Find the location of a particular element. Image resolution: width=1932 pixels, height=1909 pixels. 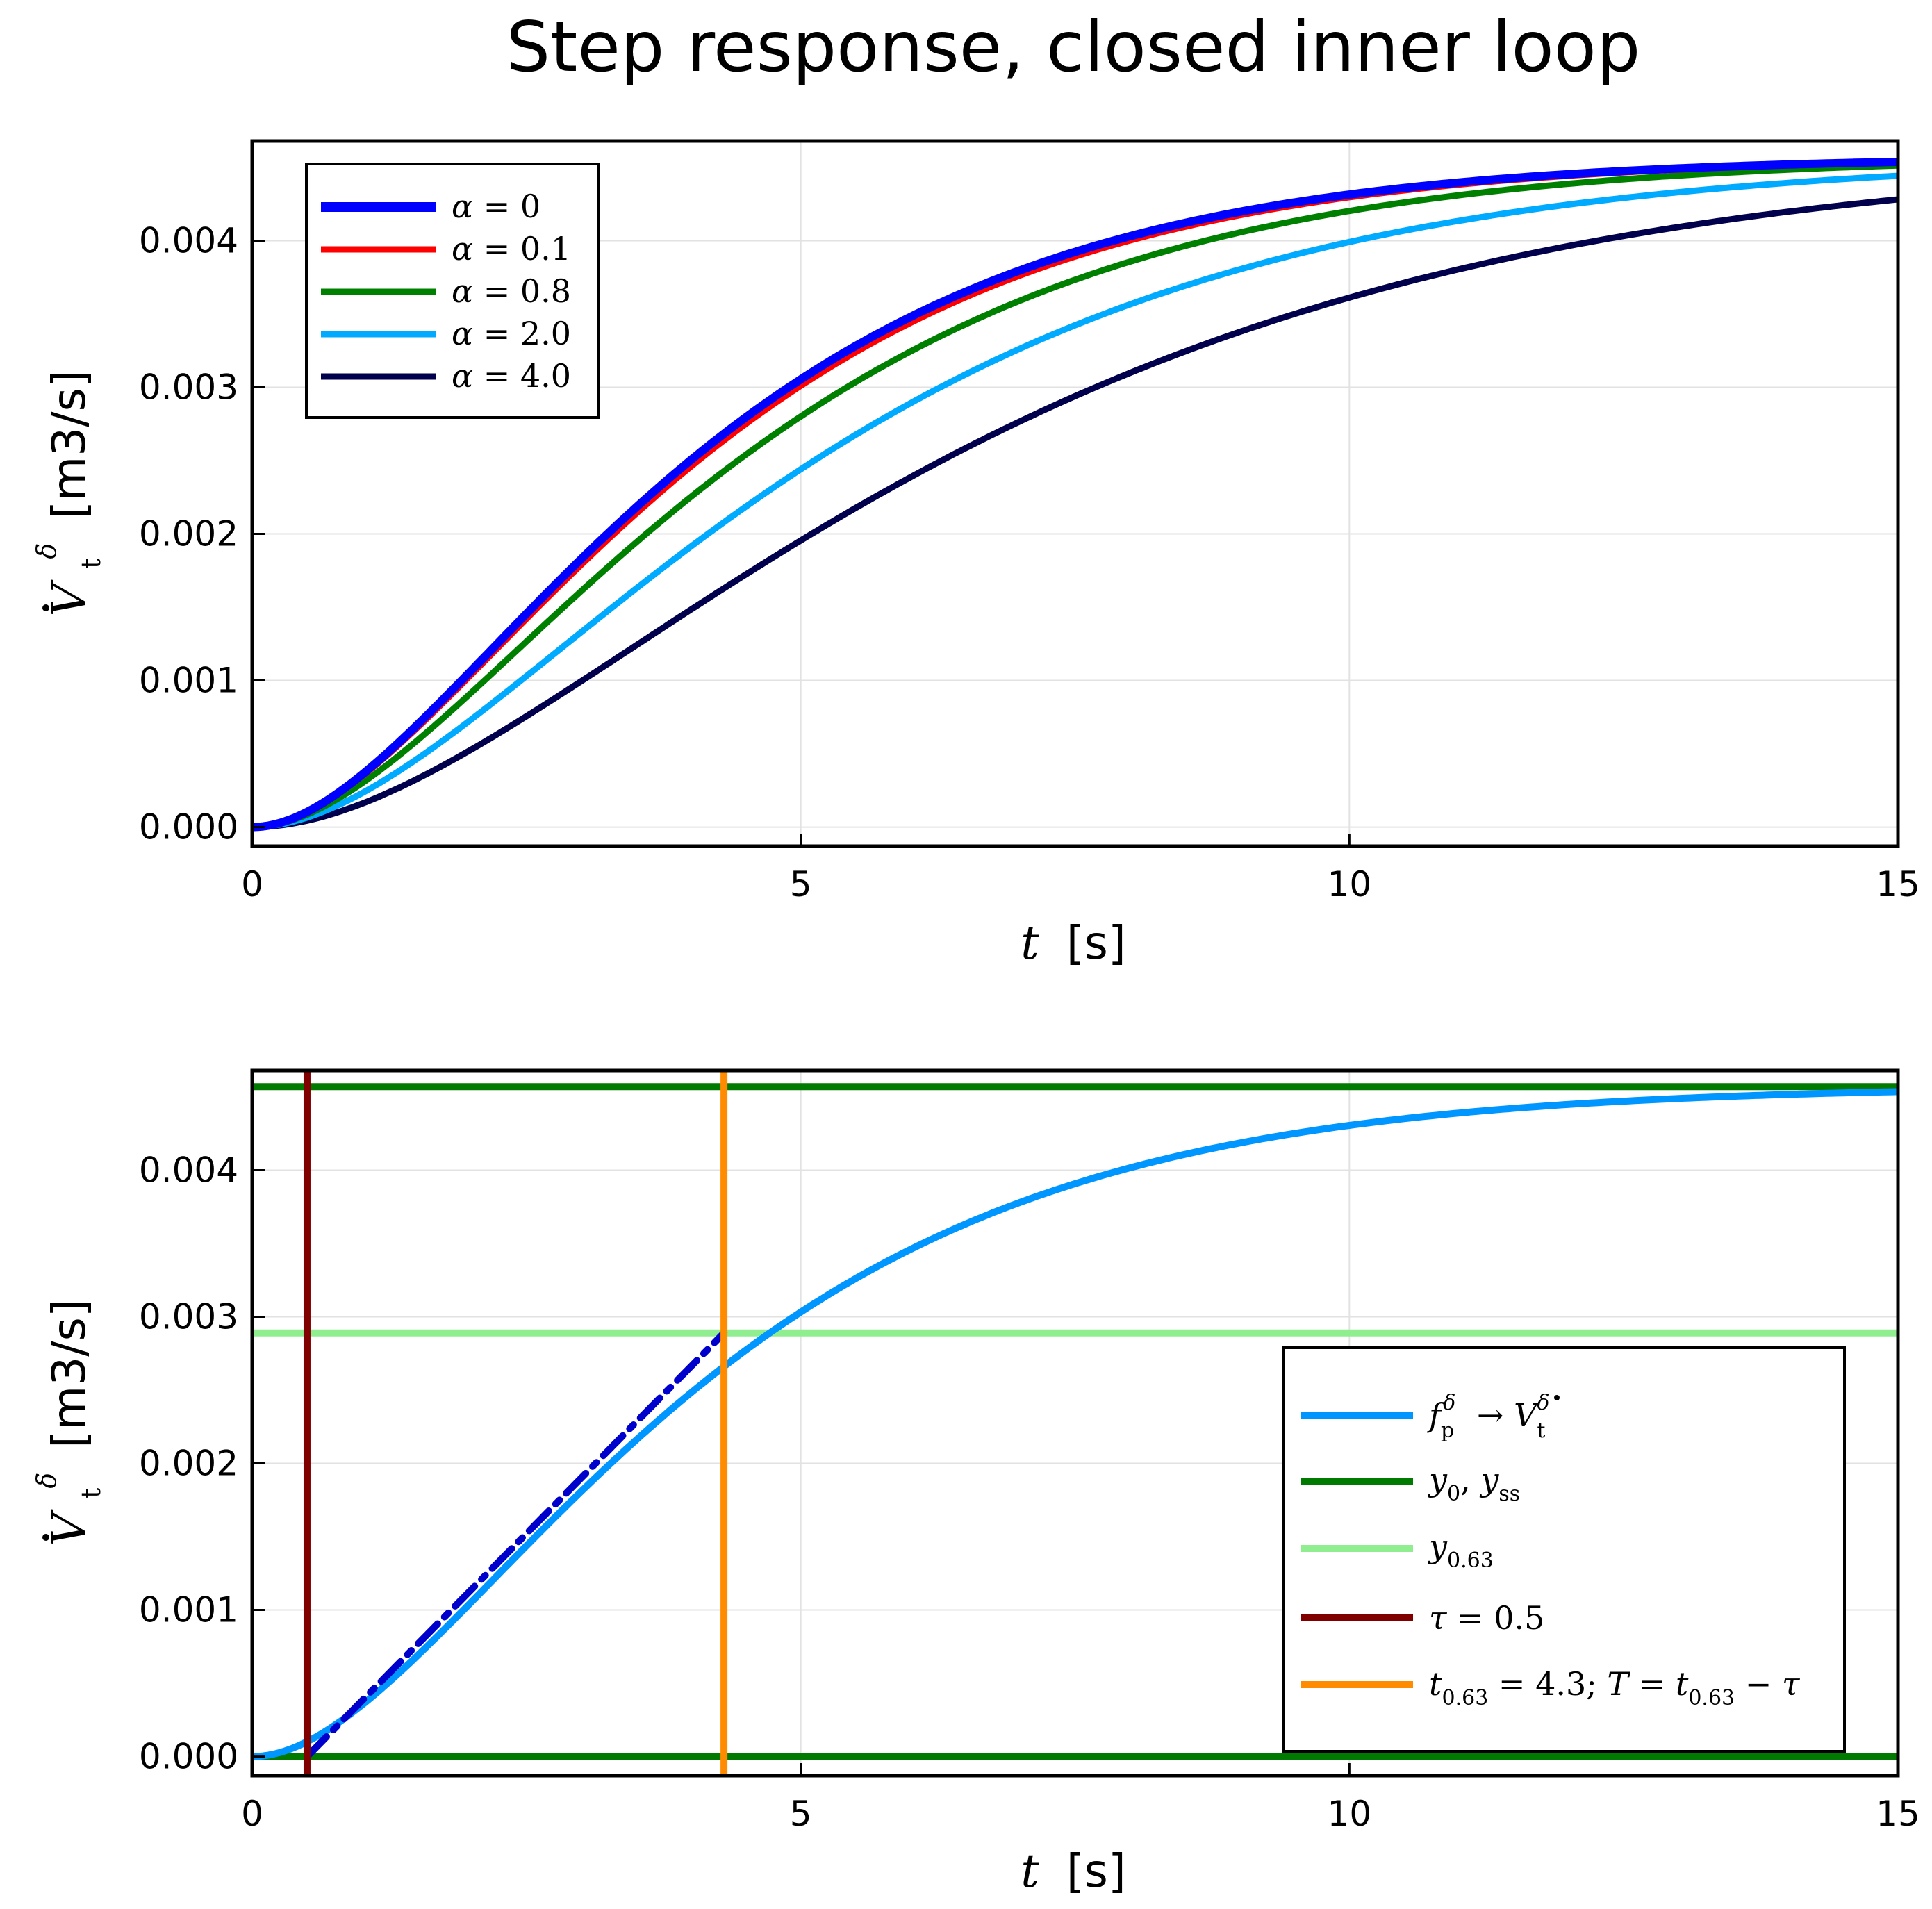

top-legend-label-4: α = 4.0 is located at coordinates (512, 376).